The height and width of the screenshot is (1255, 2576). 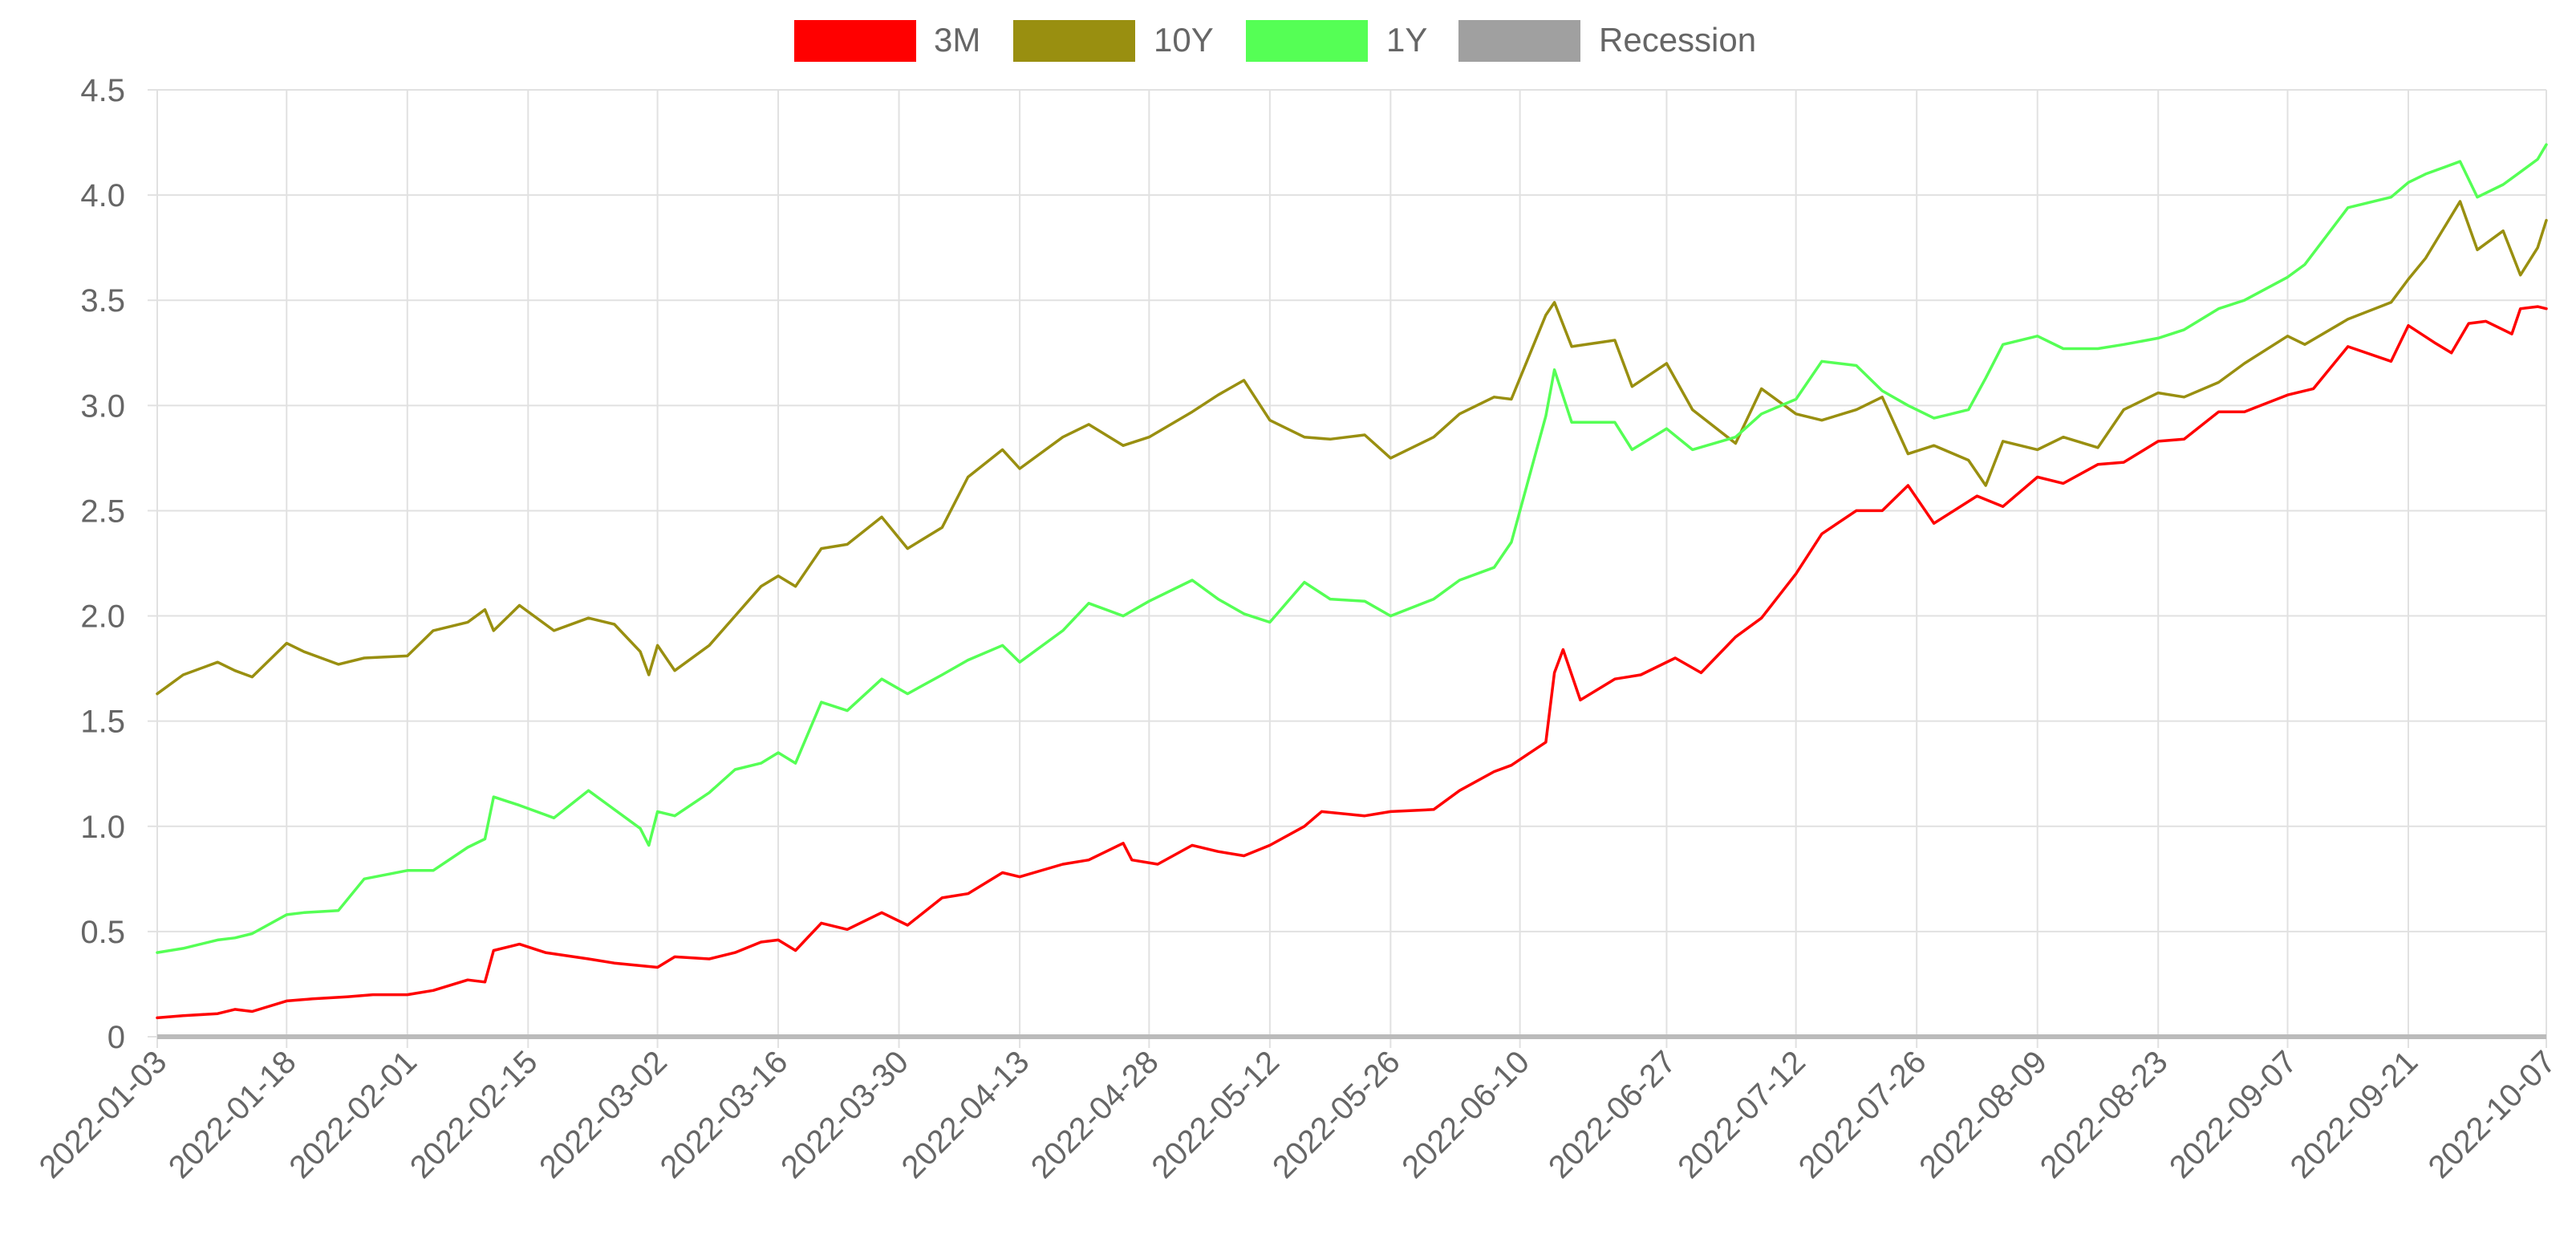 I want to click on y-tick-label: 3.5, so click(x=102, y=301).